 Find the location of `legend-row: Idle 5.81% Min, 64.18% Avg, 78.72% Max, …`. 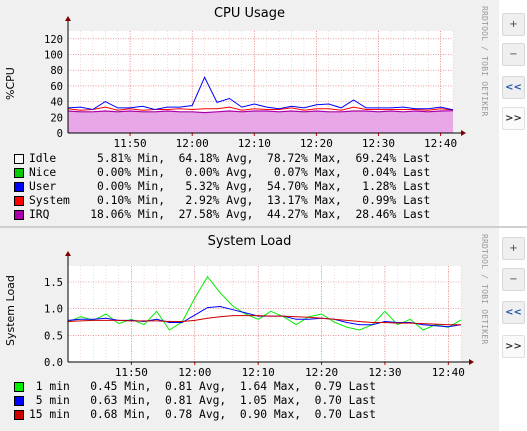

legend-row: Idle 5.81% Min, 64.18% Avg, 78.72% Max, … is located at coordinates (222, 159).